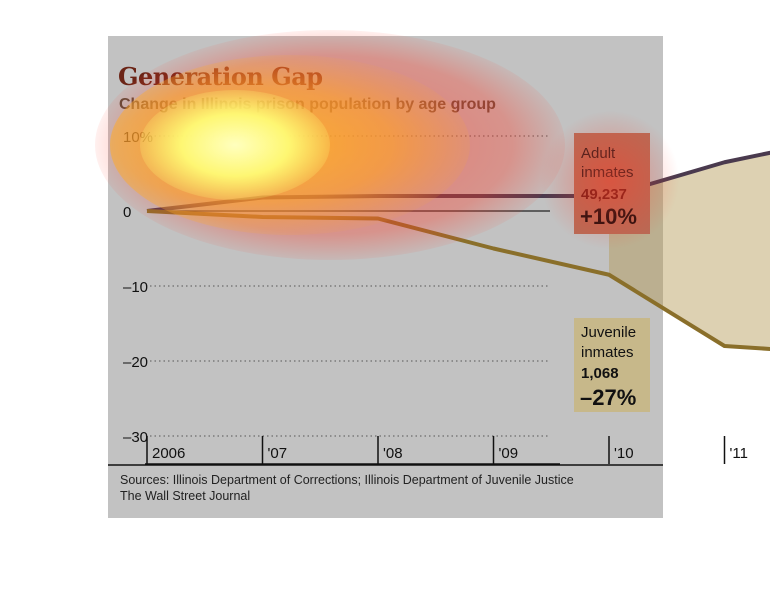  What do you see at coordinates (598, 153) in the screenshot?
I see `adult-label-line1: Adult` at bounding box center [598, 153].